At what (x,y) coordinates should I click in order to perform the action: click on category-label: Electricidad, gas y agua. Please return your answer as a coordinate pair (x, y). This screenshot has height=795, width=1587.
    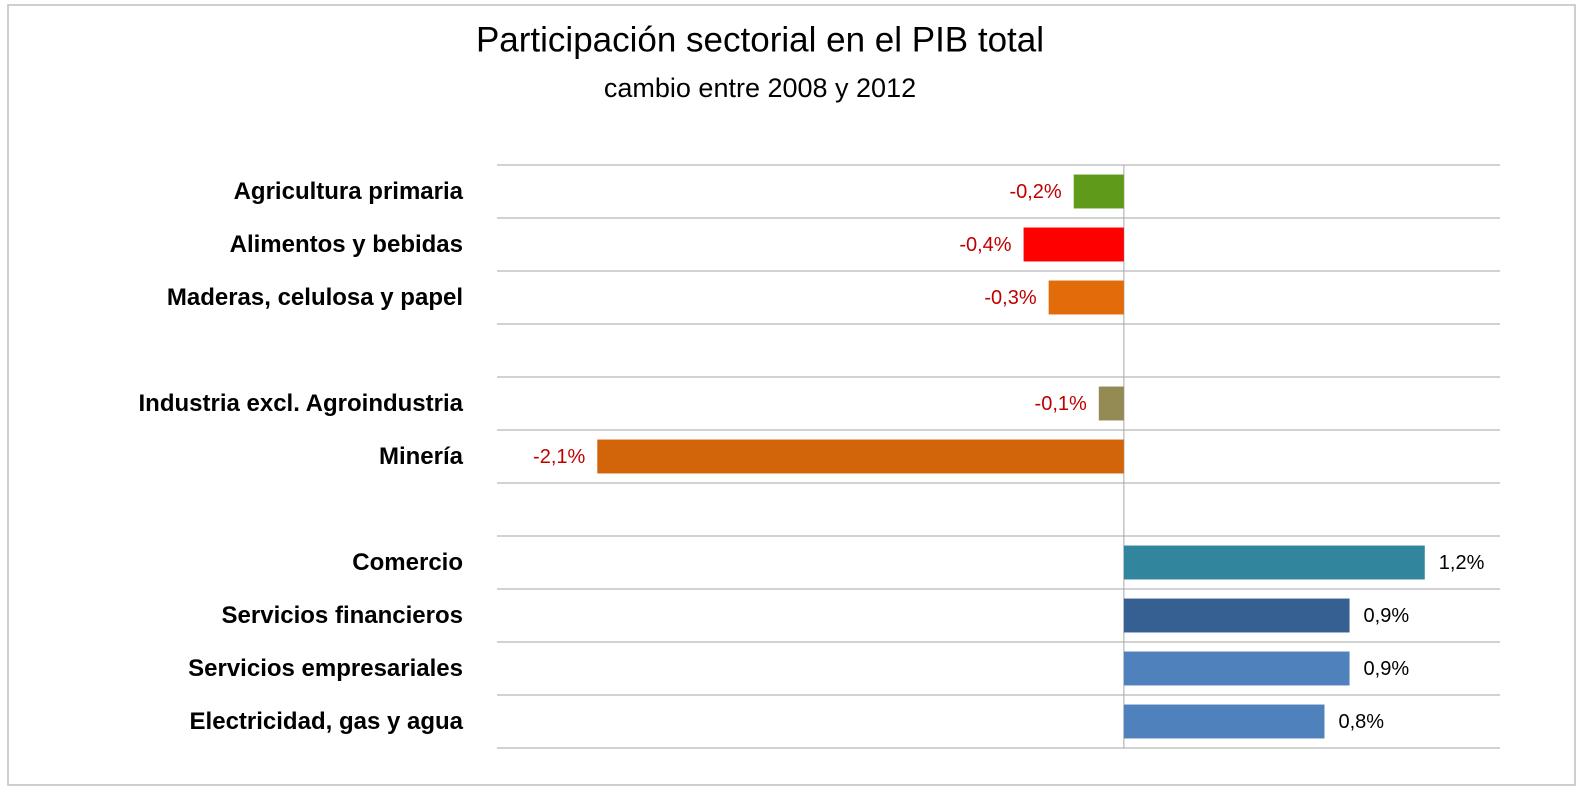
    Looking at the image, I should click on (327, 721).